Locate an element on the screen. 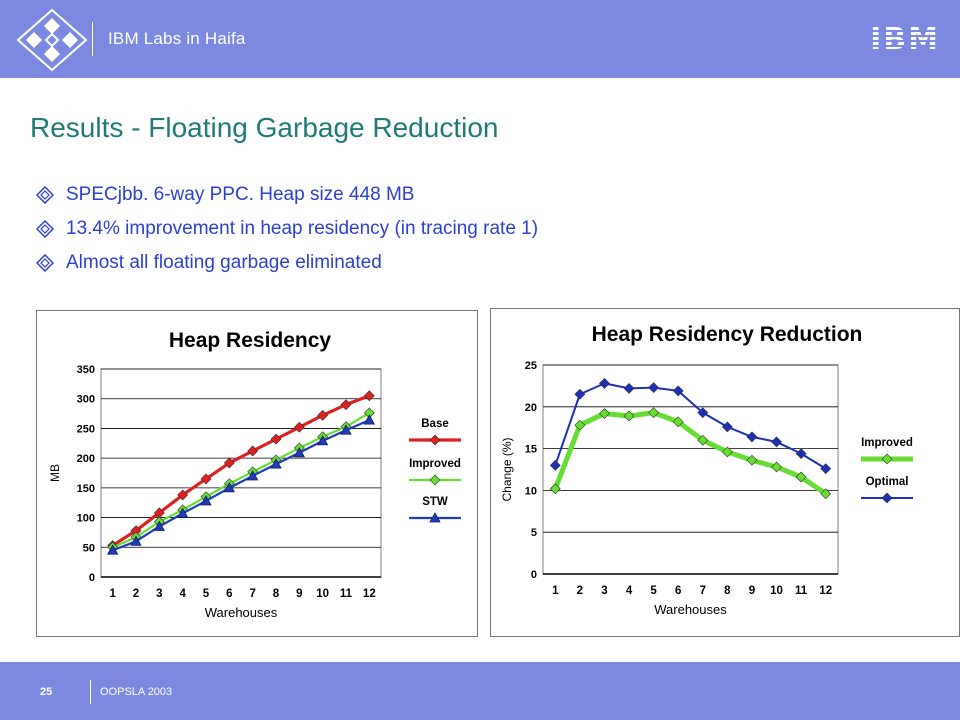 This screenshot has height=720, width=960. footer-divider is located at coordinates (90, 692).